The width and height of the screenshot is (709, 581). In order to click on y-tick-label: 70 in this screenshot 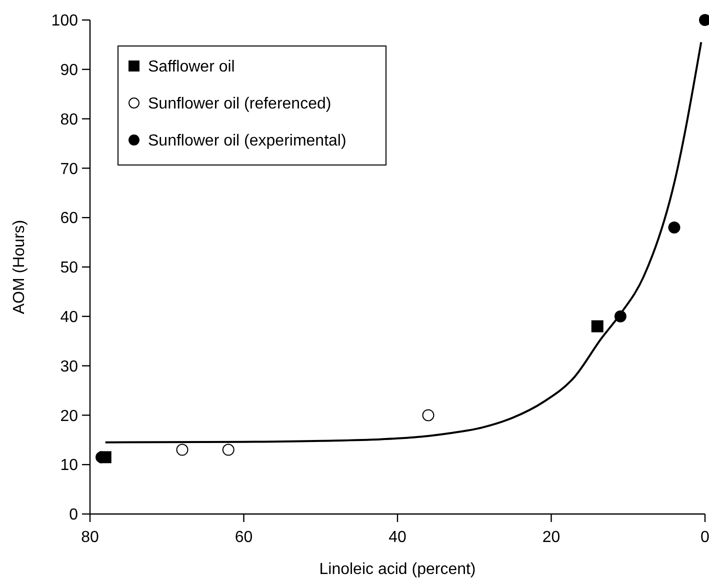, I will do `click(69, 169)`.